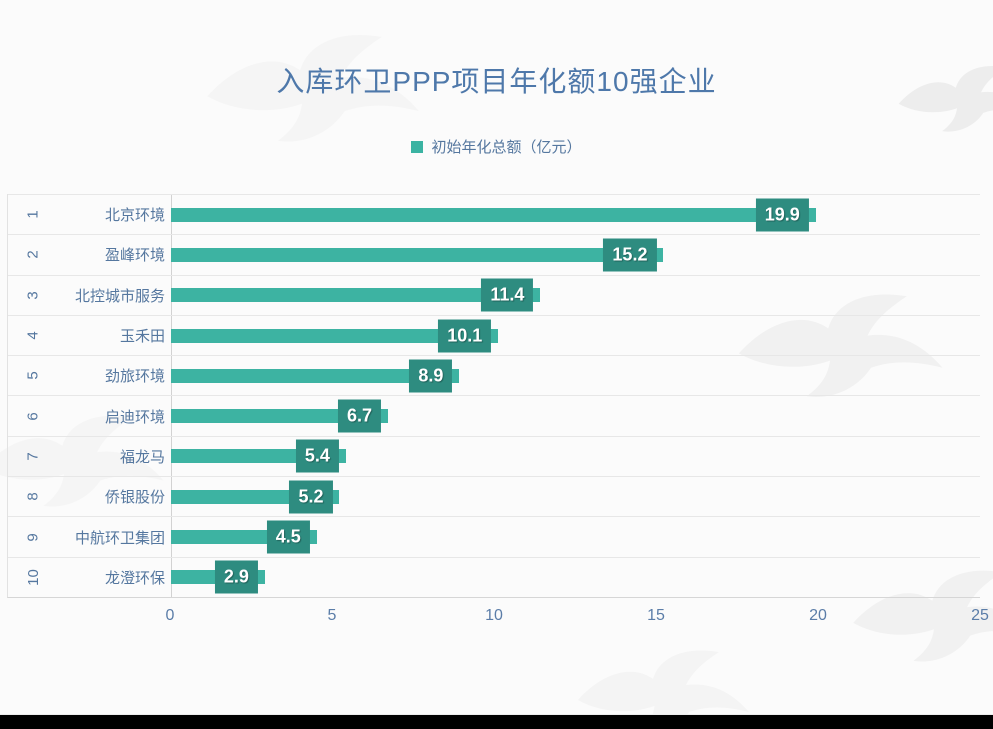 The height and width of the screenshot is (729, 993). I want to click on chart-row: 7 福龙马 5.4, so click(494, 455).